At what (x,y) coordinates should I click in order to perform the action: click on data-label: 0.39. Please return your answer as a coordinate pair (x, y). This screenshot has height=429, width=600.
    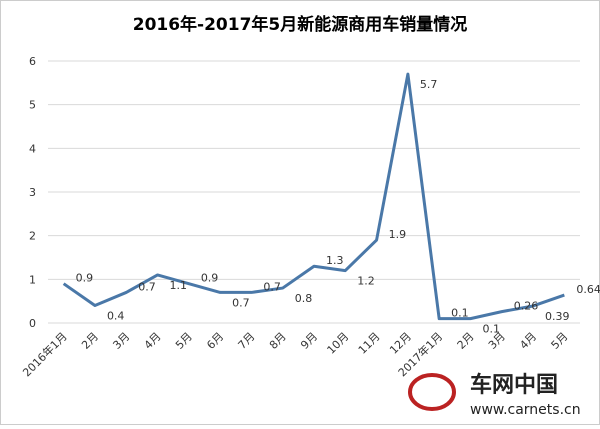
    Looking at the image, I should click on (557, 316).